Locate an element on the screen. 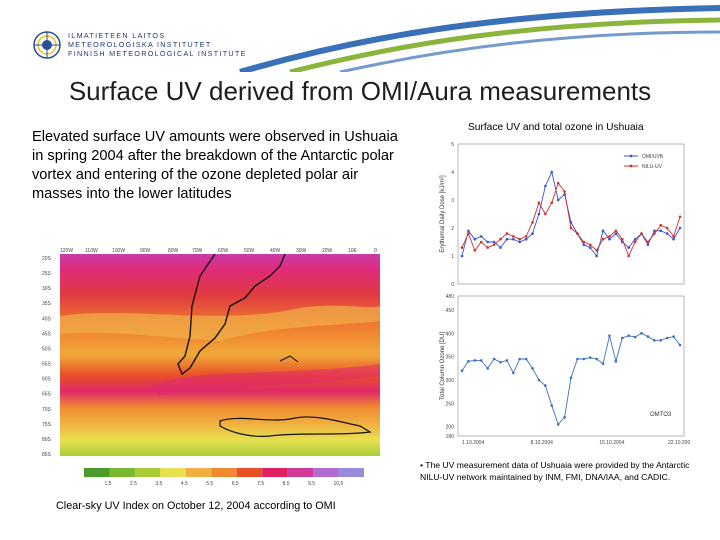 This screenshot has width=720, height=540. map-lon-label: 110W is located at coordinates (91, 251).